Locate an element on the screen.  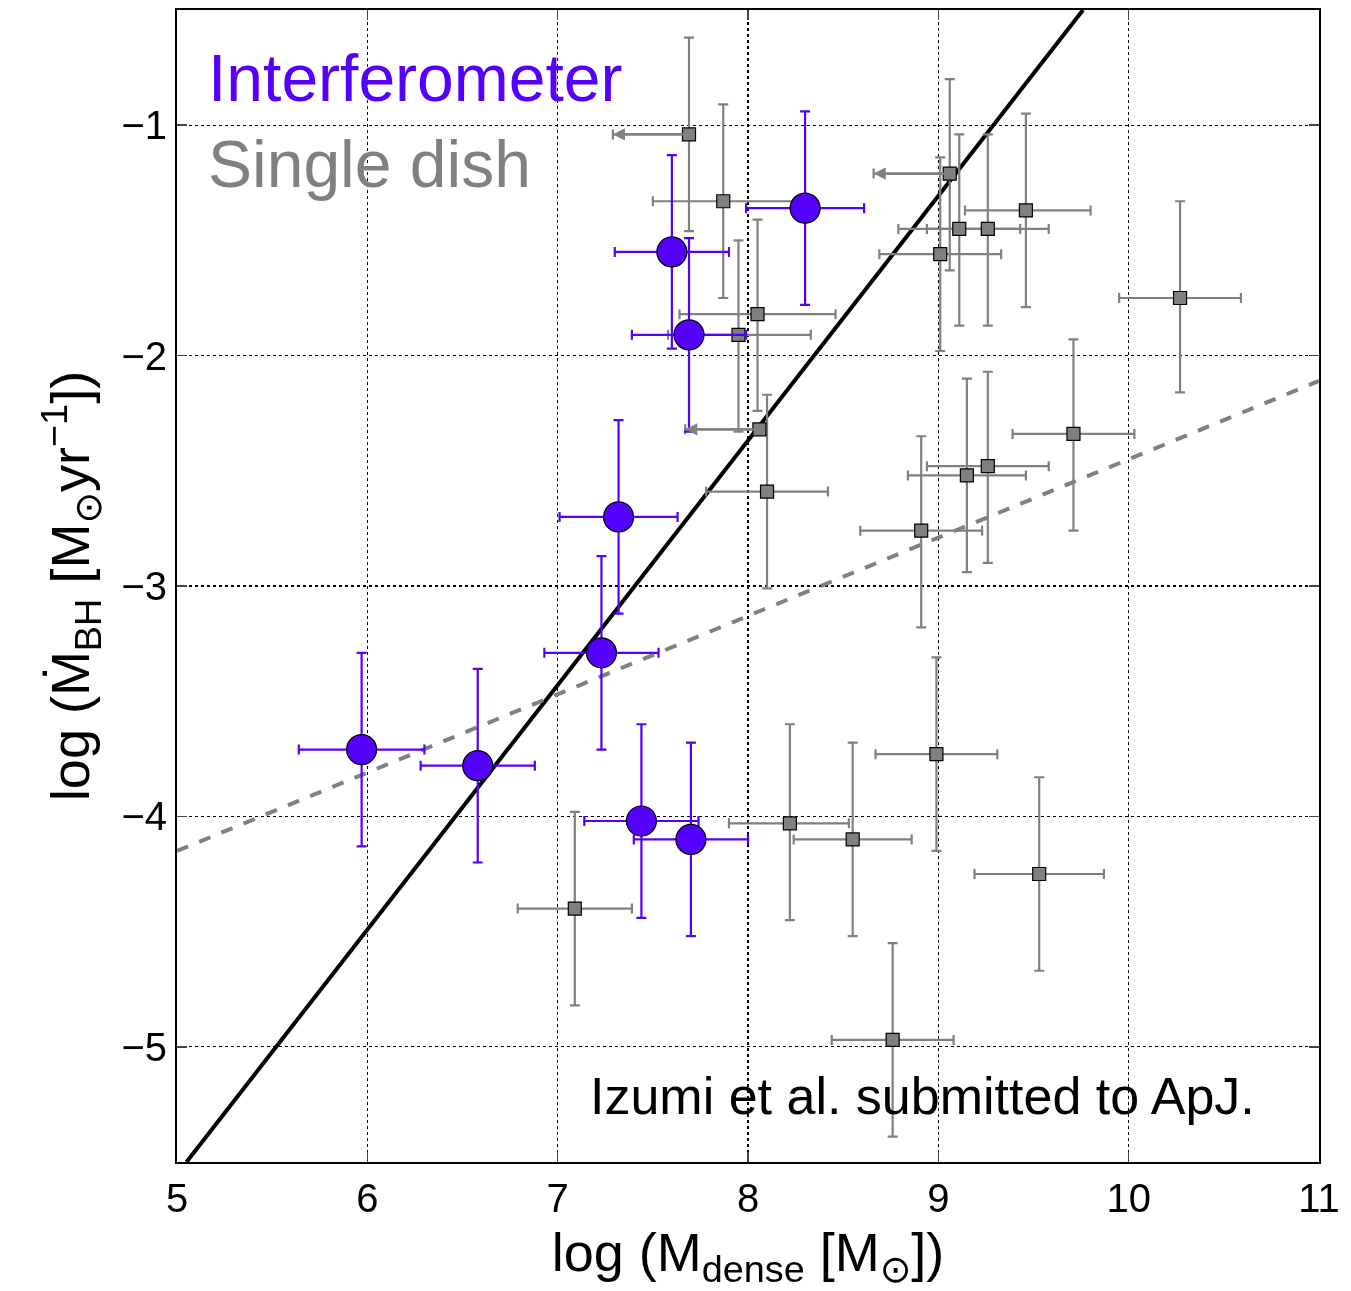
x-tick-label: 9 is located at coordinates (938, 1198).